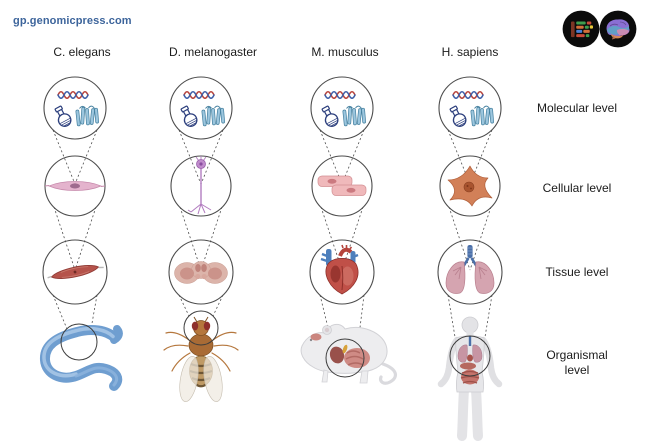 This screenshot has height=443, width=650. I want to click on level-label-tissue: Tissue level, so click(577, 272).